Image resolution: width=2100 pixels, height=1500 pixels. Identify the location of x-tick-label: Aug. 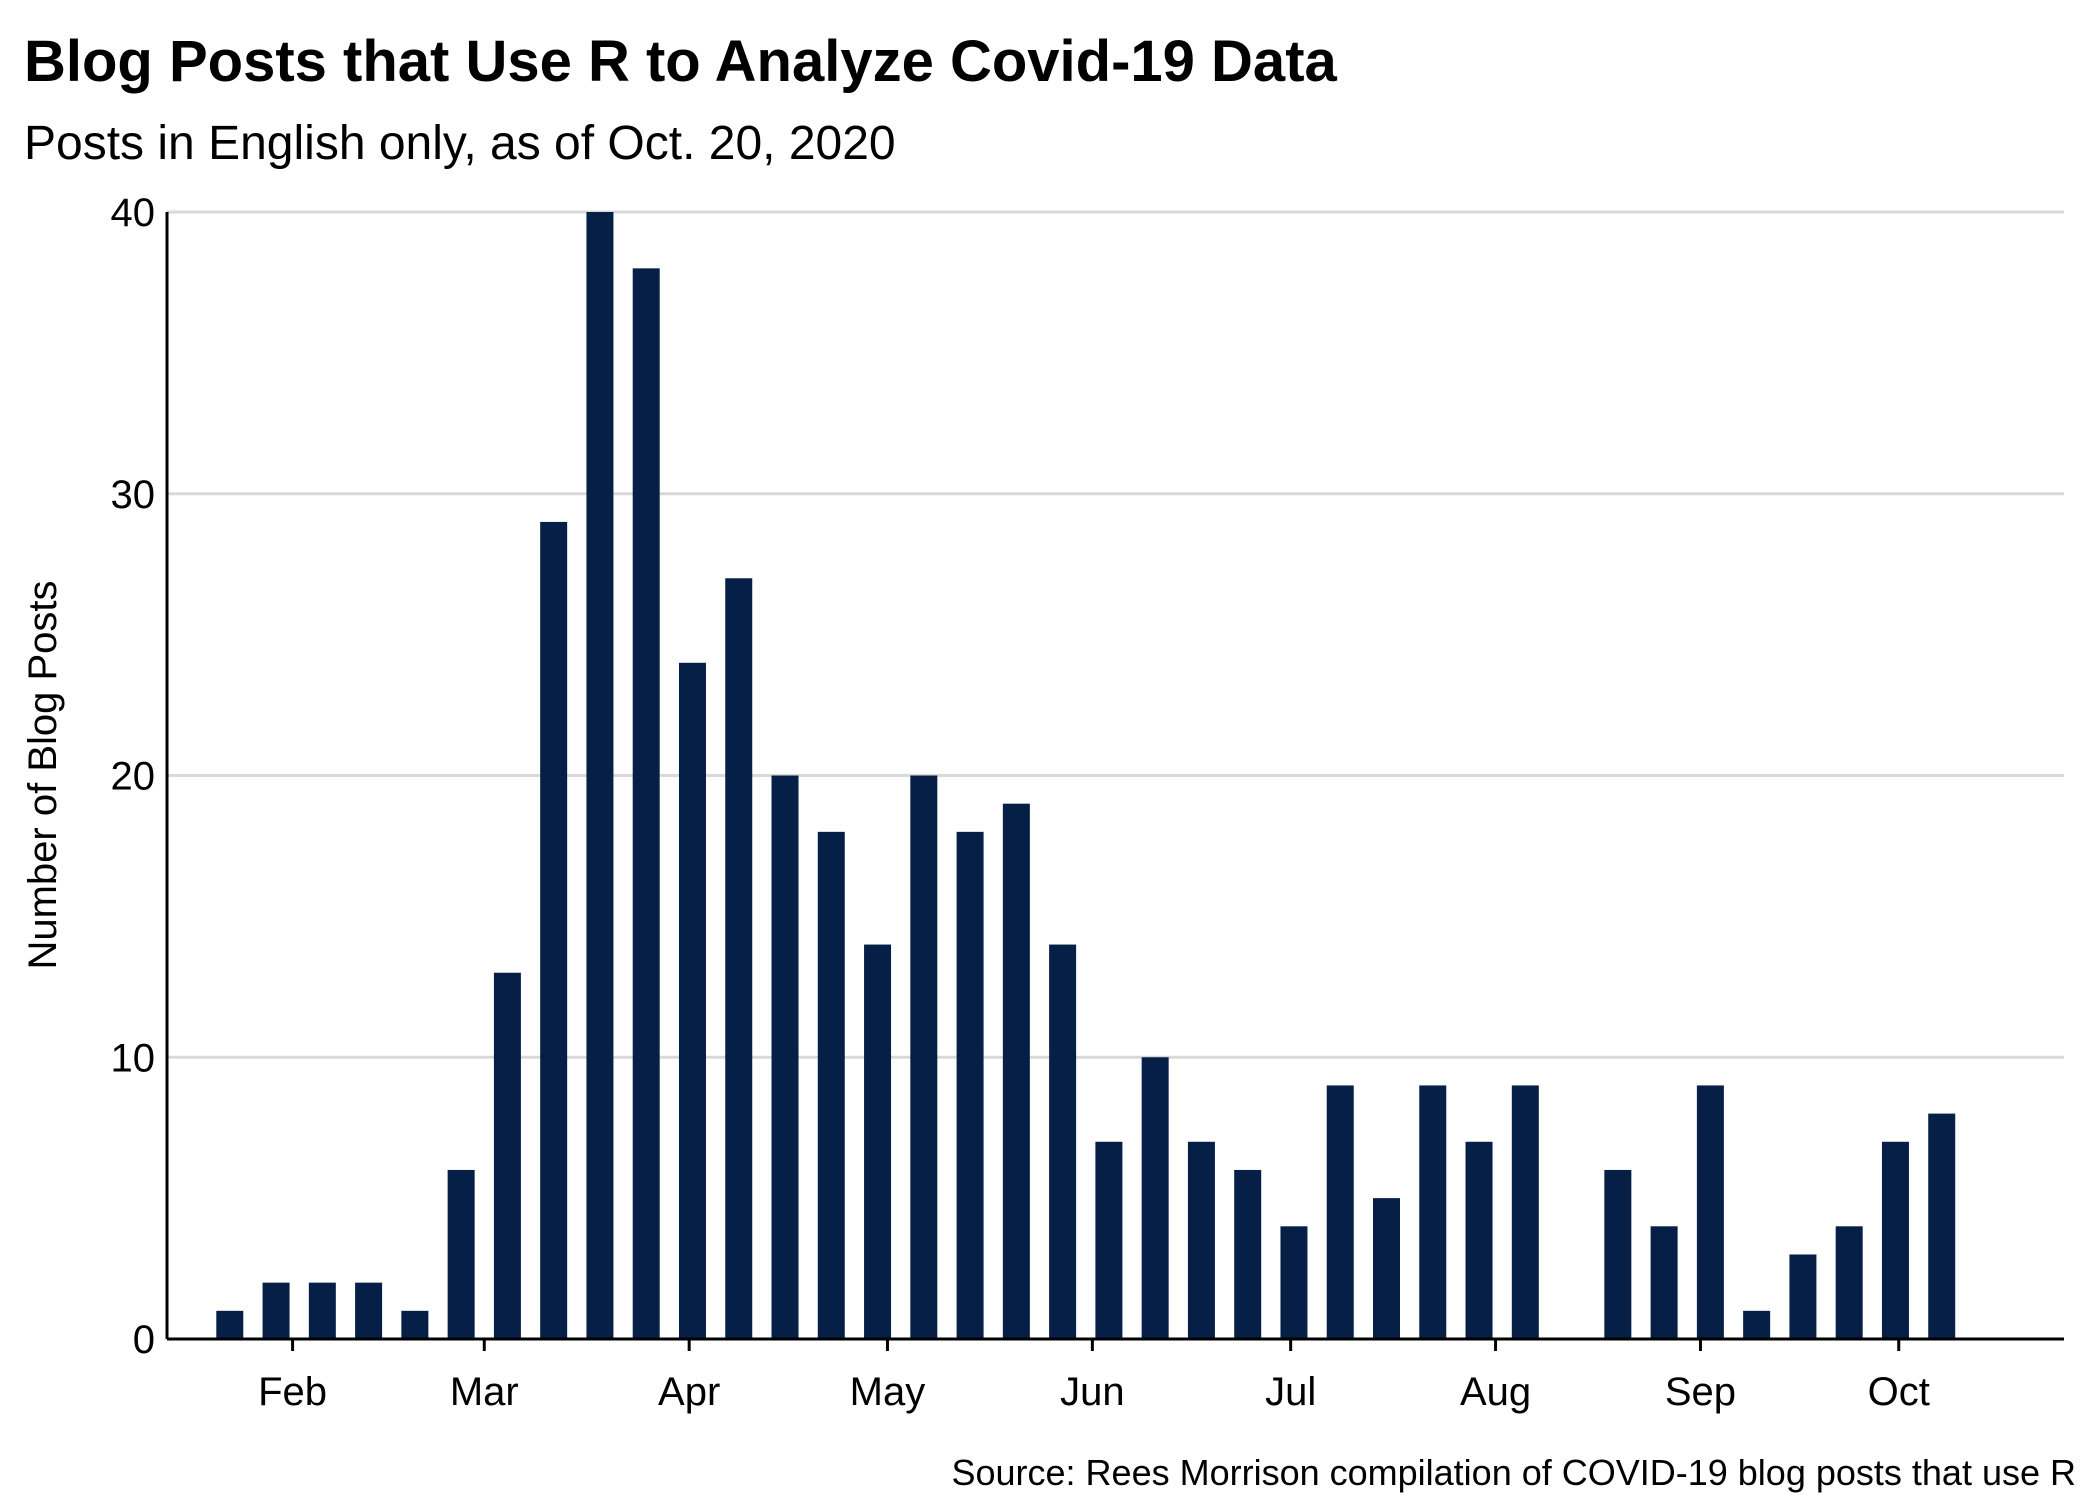
(1495, 1392).